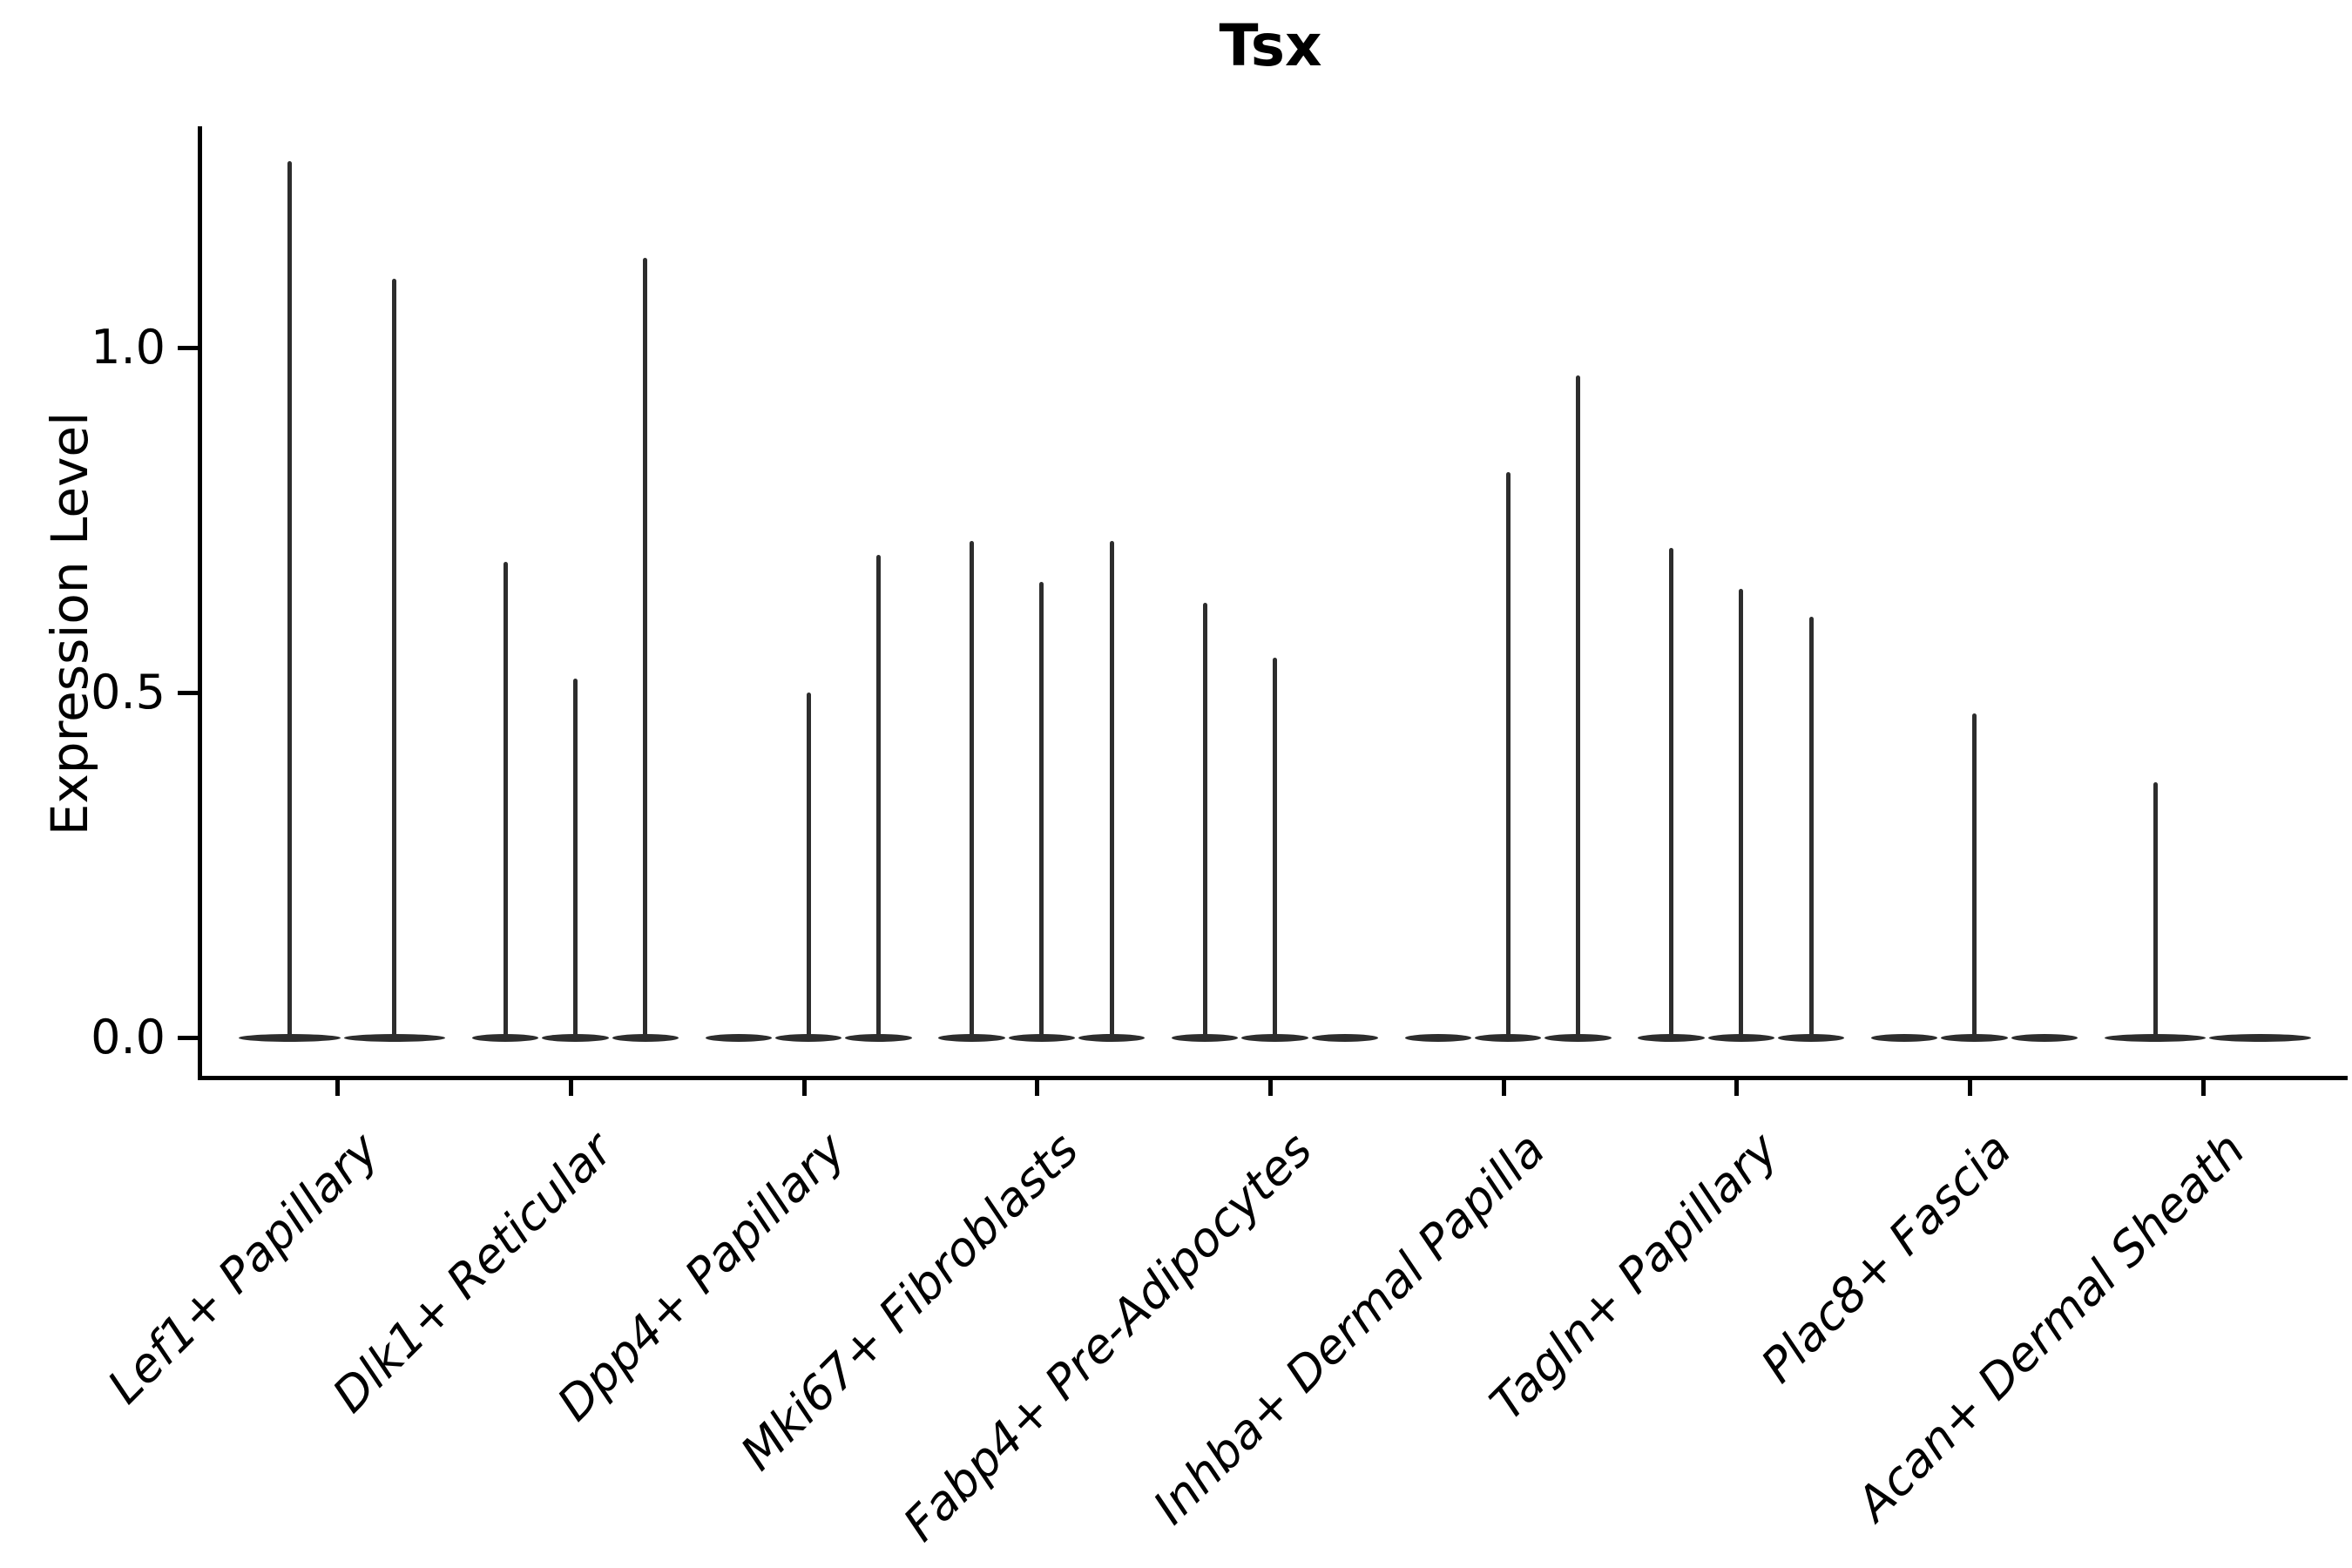 Image resolution: width=2352 pixels, height=1568 pixels. What do you see at coordinates (1886, 1258) in the screenshot?
I see `x-category-label: Plac8+ Fascia` at bounding box center [1886, 1258].